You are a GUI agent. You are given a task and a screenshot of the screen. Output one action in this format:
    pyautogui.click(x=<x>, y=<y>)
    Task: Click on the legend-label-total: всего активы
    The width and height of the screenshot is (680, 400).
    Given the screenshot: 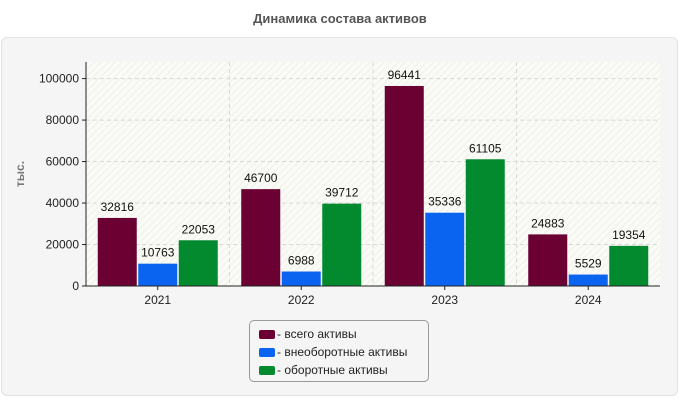 What is the action you would take?
    pyautogui.click(x=320, y=334)
    